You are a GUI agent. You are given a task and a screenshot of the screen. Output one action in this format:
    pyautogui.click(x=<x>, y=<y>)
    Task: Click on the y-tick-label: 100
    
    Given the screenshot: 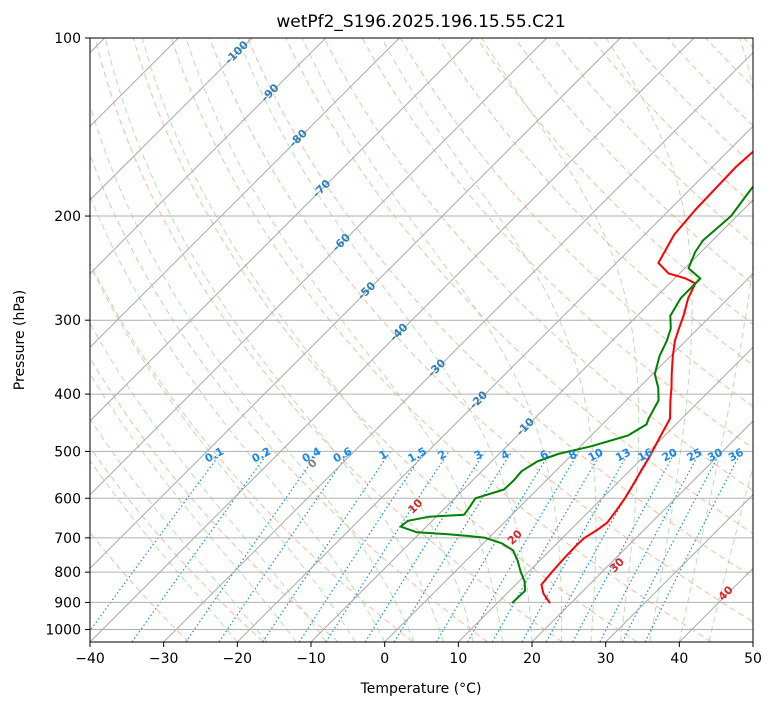 What is the action you would take?
    pyautogui.click(x=67, y=39)
    